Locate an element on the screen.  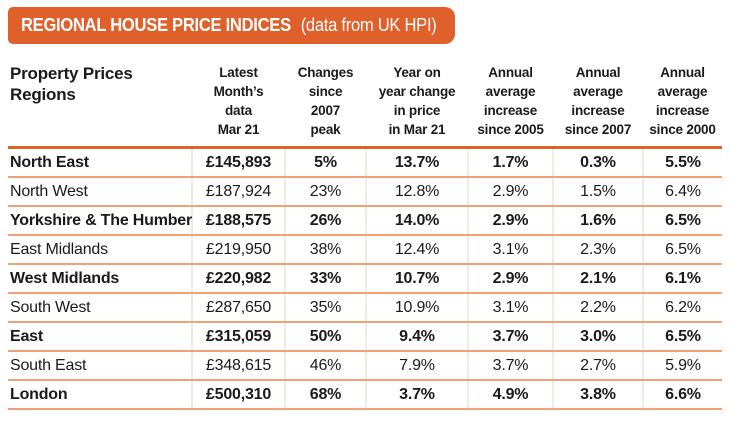
avg-2007-cell: 1.5% is located at coordinates (597, 192).